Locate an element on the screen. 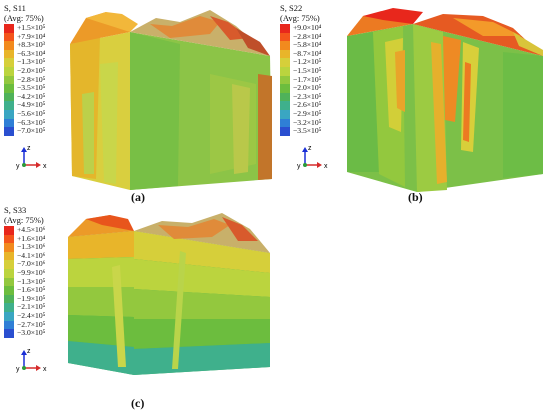 This screenshot has height=411, width=550. legend-value: −2.3×10⁵ is located at coordinates (307, 96).